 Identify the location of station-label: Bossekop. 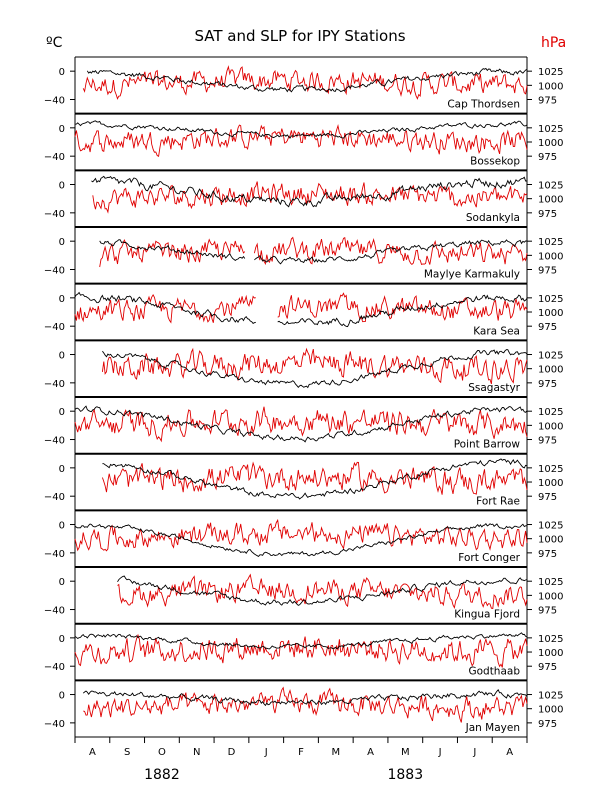
(495, 161).